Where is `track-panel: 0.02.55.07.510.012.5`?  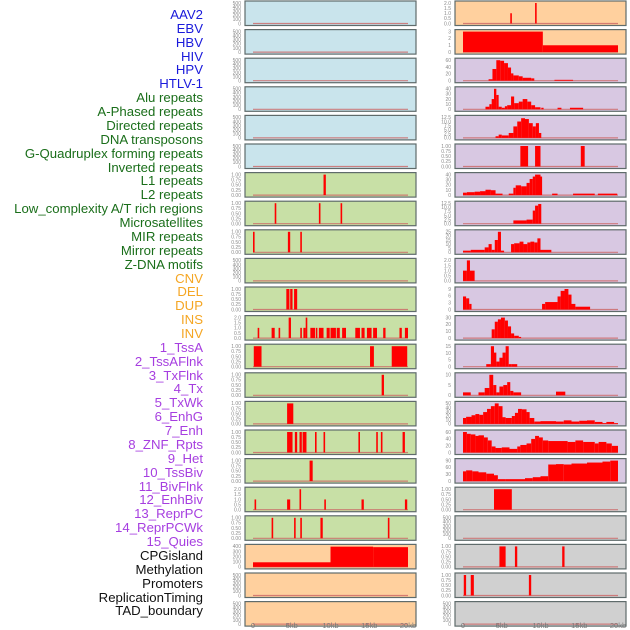
track-panel: 0.02.55.07.510.012.5 is located at coordinates (534, 214).